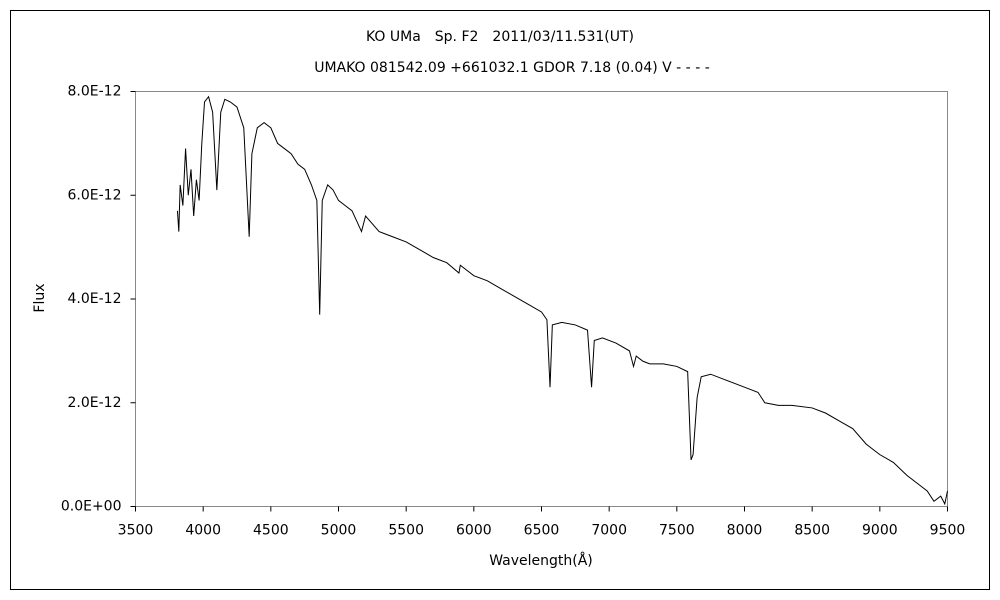 The height and width of the screenshot is (600, 1000). Describe the element at coordinates (91, 507) in the screenshot. I see `y-tick-label: 0.0E+00` at that location.